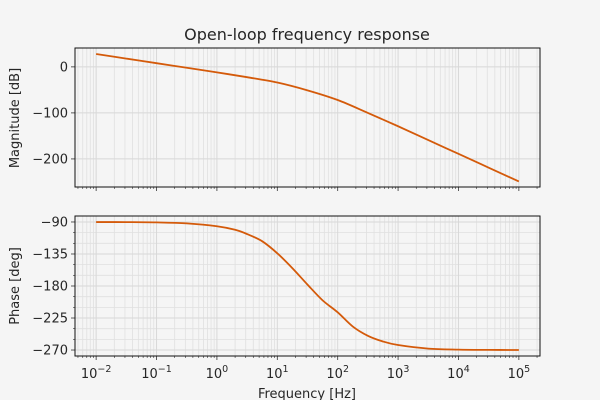 The image size is (600, 400). What do you see at coordinates (519, 373) in the screenshot?
I see `x-tick-label: 10⁵` at bounding box center [519, 373].